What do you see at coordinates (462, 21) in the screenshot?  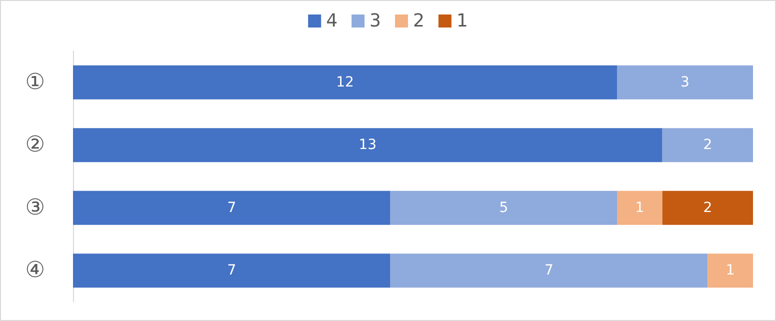 I see `legend-label: 1` at bounding box center [462, 21].